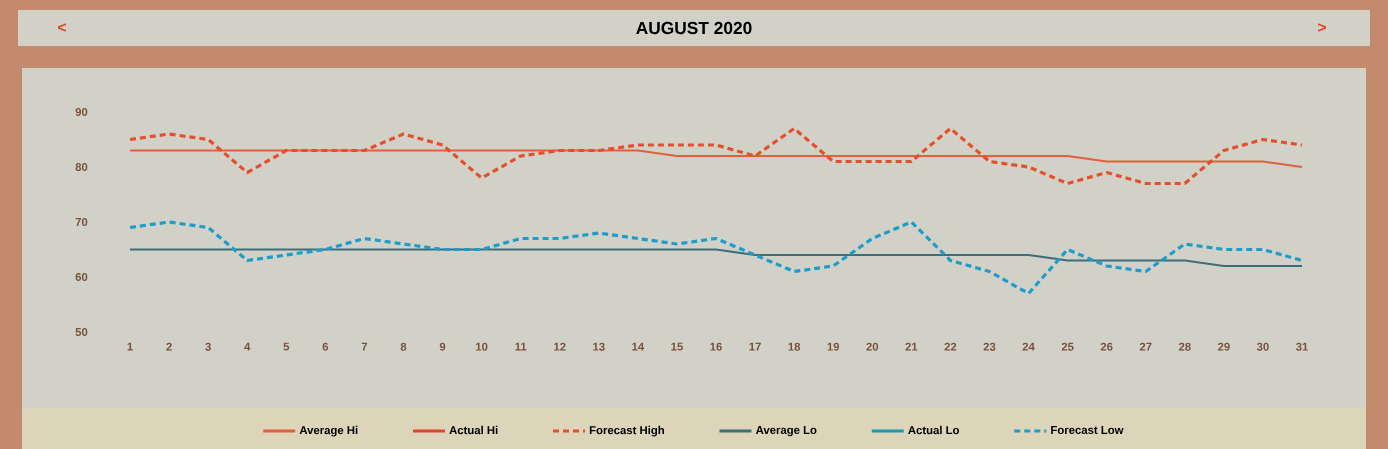 This screenshot has width=1388, height=449. What do you see at coordinates (950, 346) in the screenshot?
I see `x-tick-label: 22` at bounding box center [950, 346].